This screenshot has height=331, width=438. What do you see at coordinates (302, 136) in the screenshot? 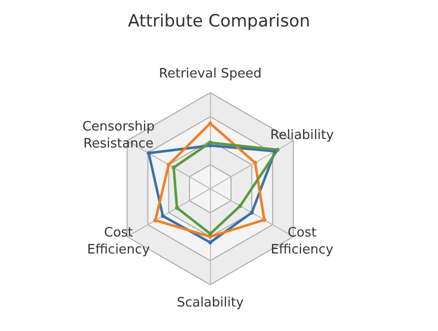
I see `spoke-label: Reliability` at bounding box center [302, 136].